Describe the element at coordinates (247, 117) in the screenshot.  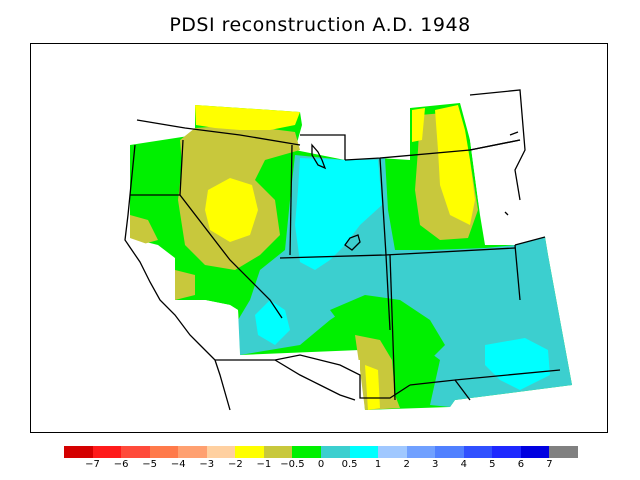
I see `region-yellow-north` at that location.